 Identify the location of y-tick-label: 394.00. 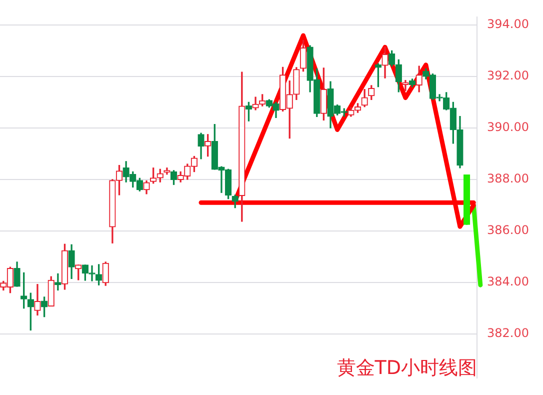
(508, 24).